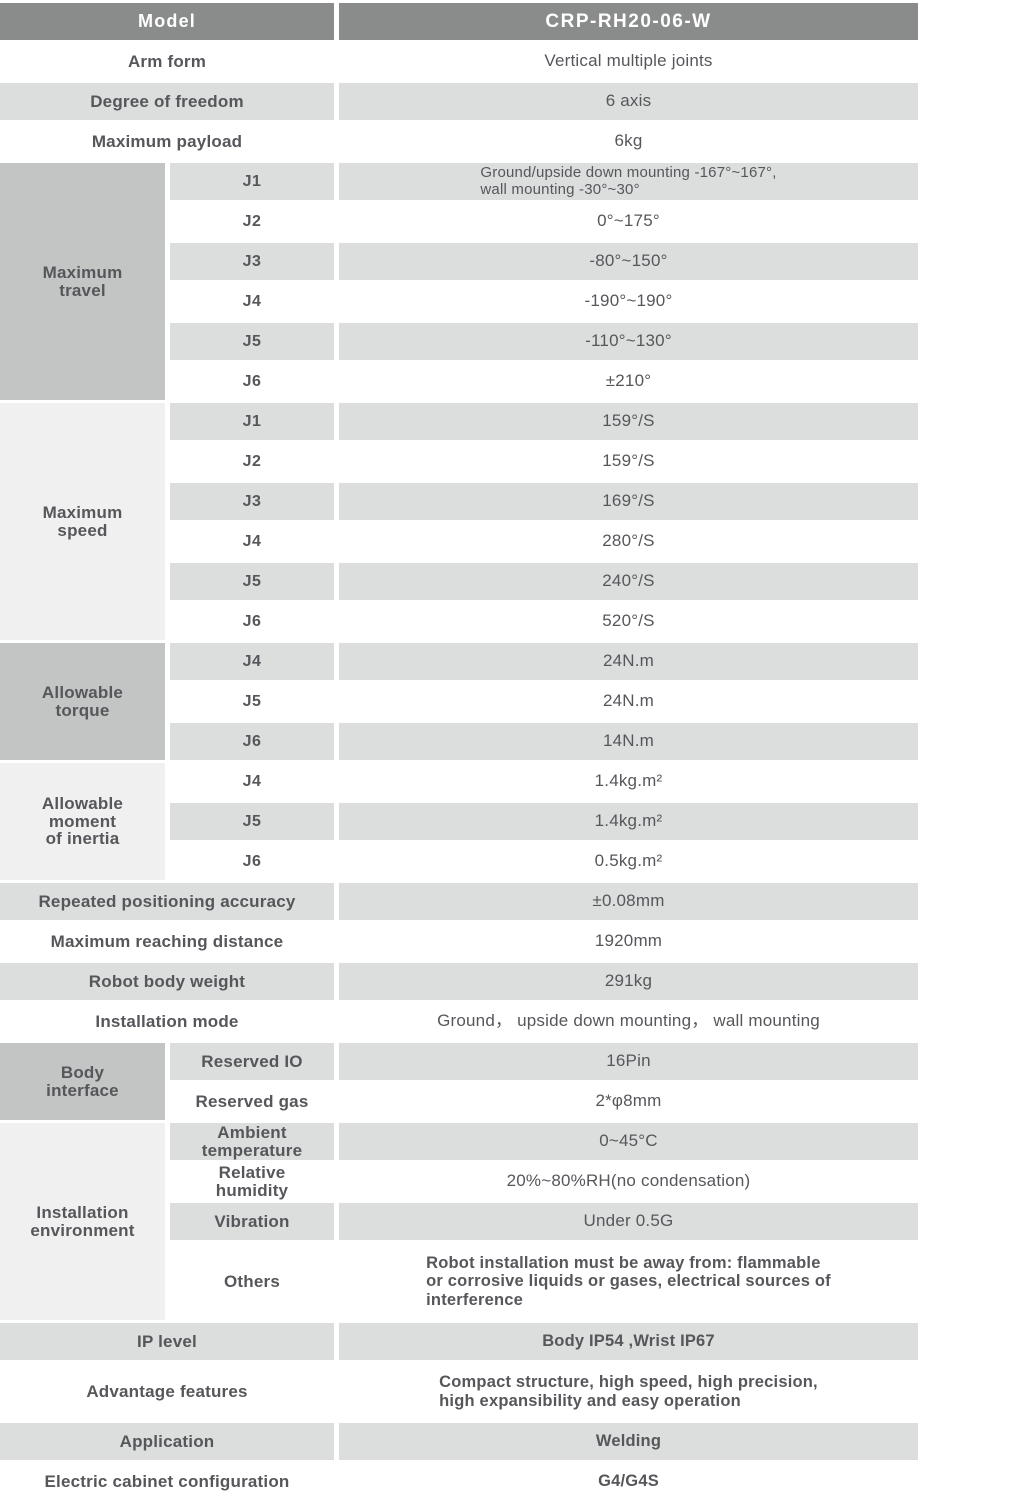 The image size is (1034, 1511). I want to click on maximum-travel-j3-value: -80°~150°, so click(628, 263).